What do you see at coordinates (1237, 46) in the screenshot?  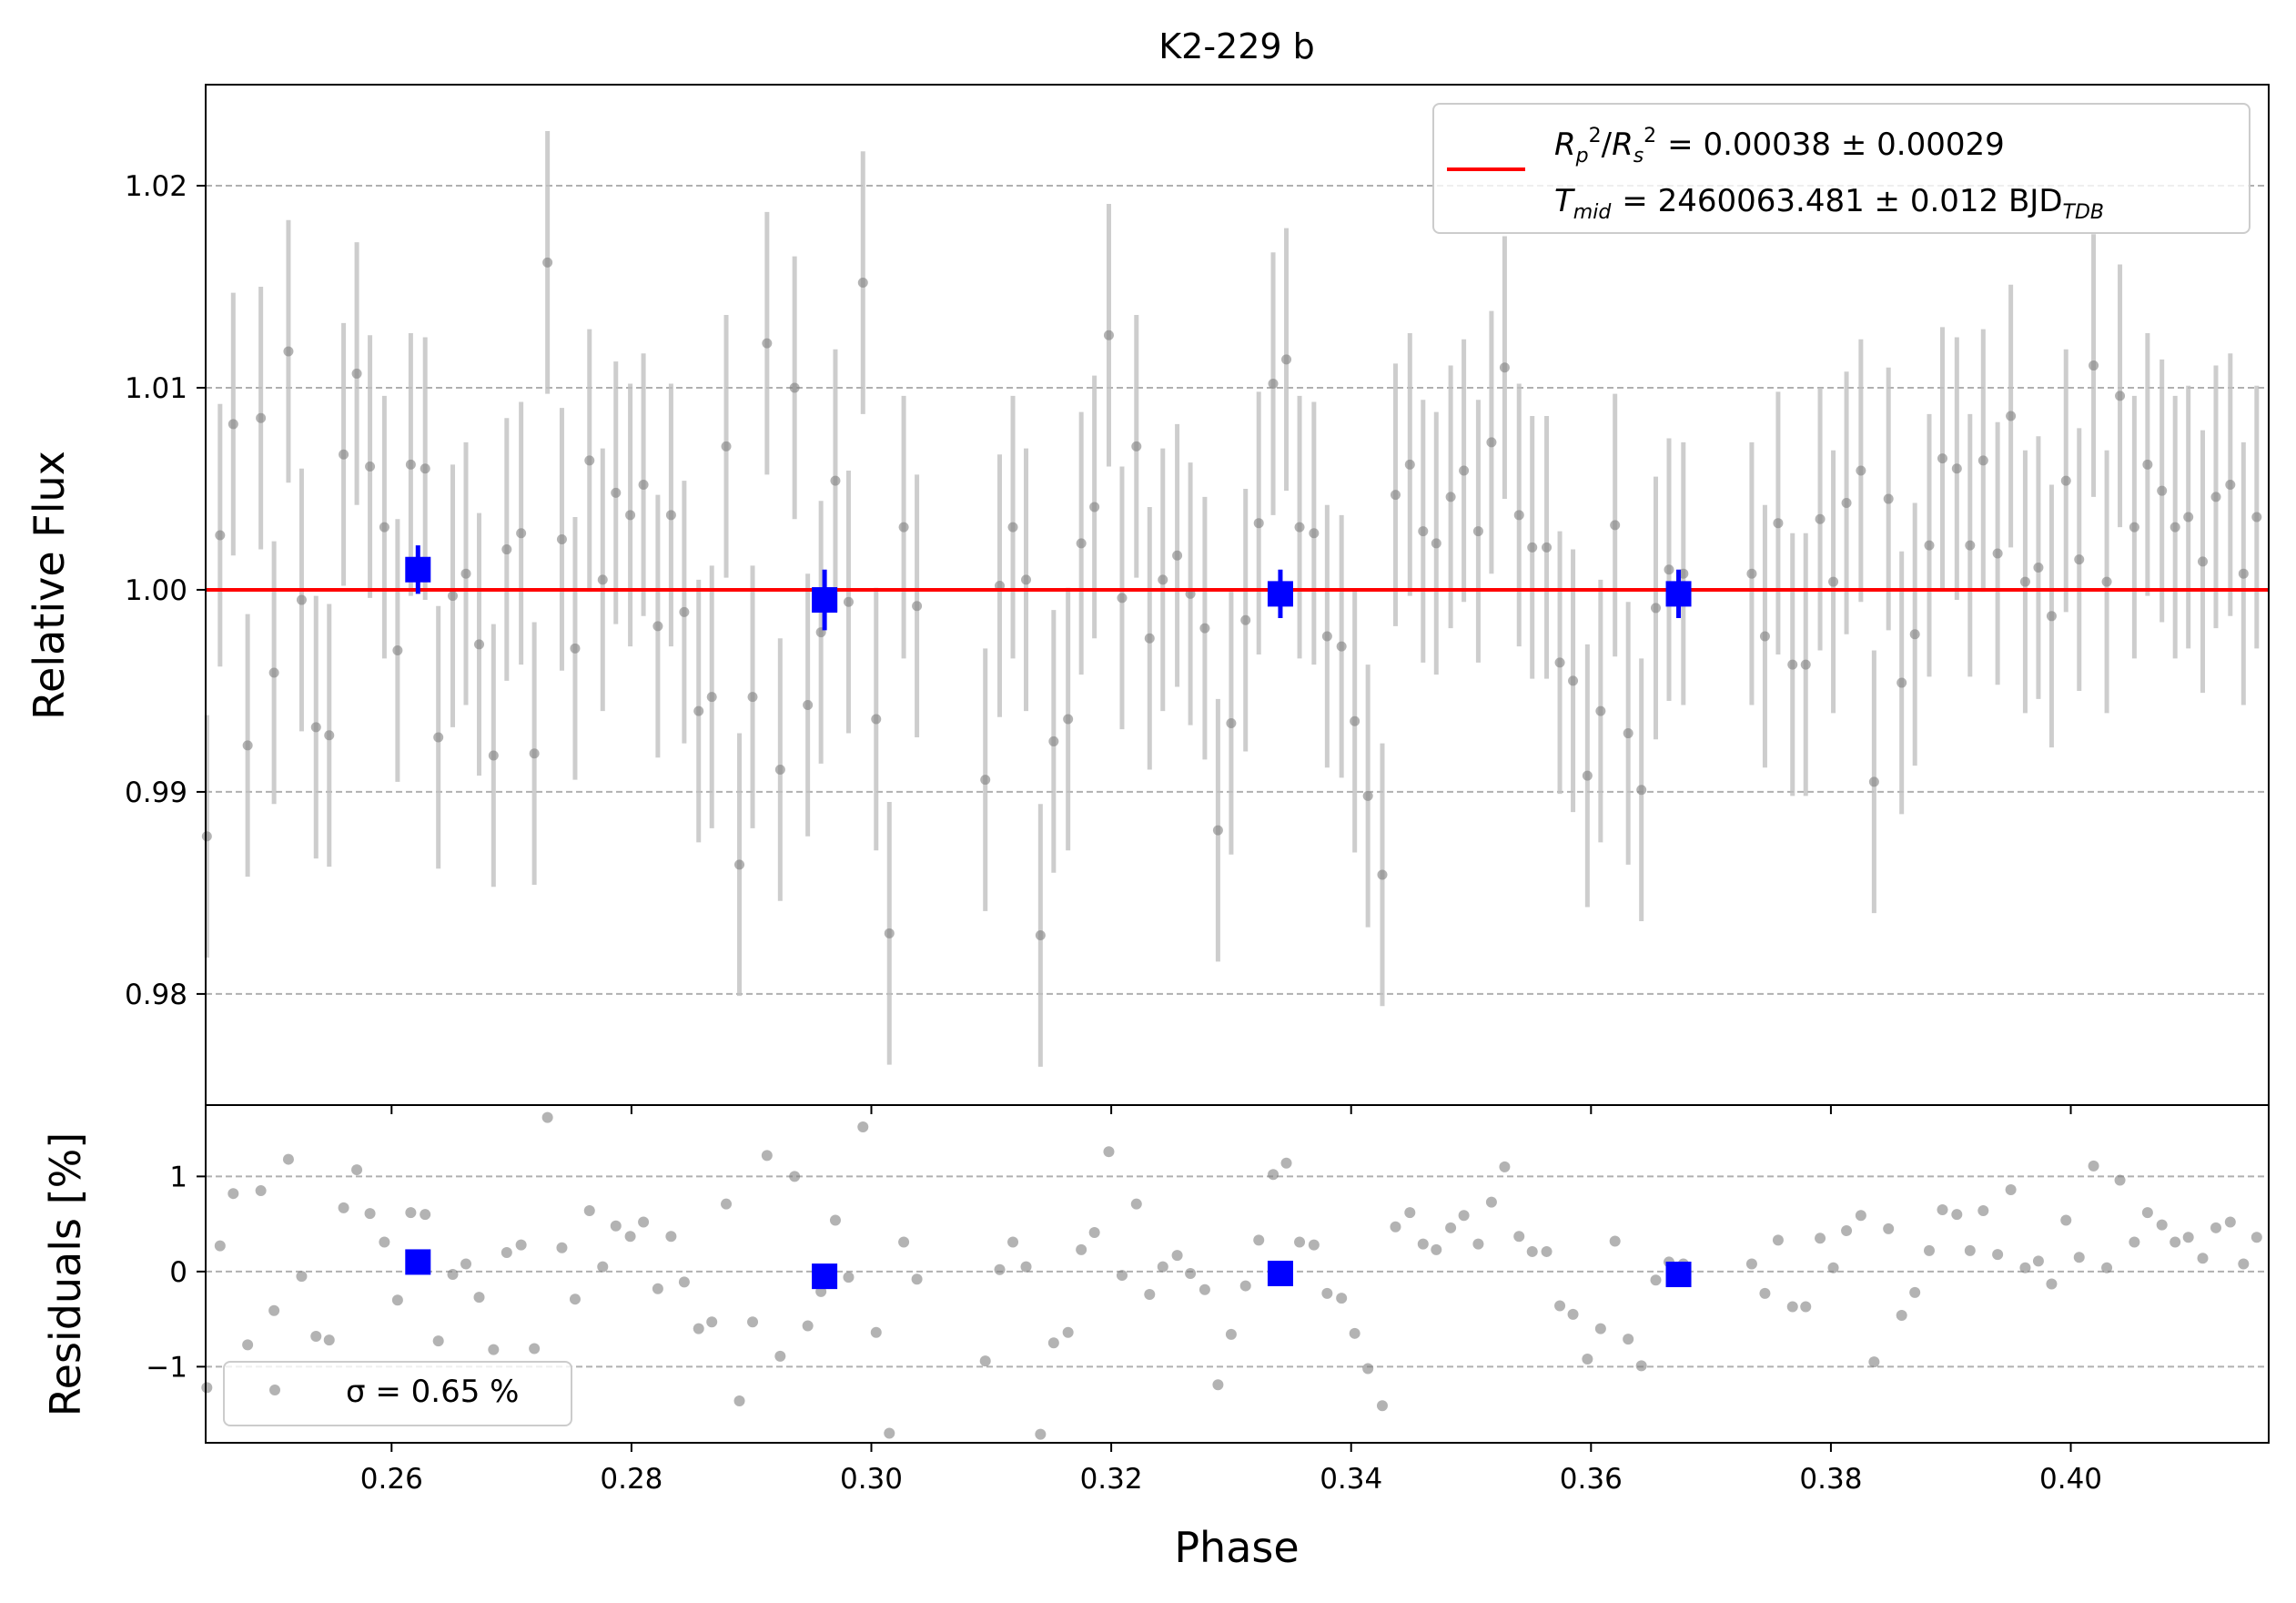 I see `chart-title: K2-229 b` at bounding box center [1237, 46].